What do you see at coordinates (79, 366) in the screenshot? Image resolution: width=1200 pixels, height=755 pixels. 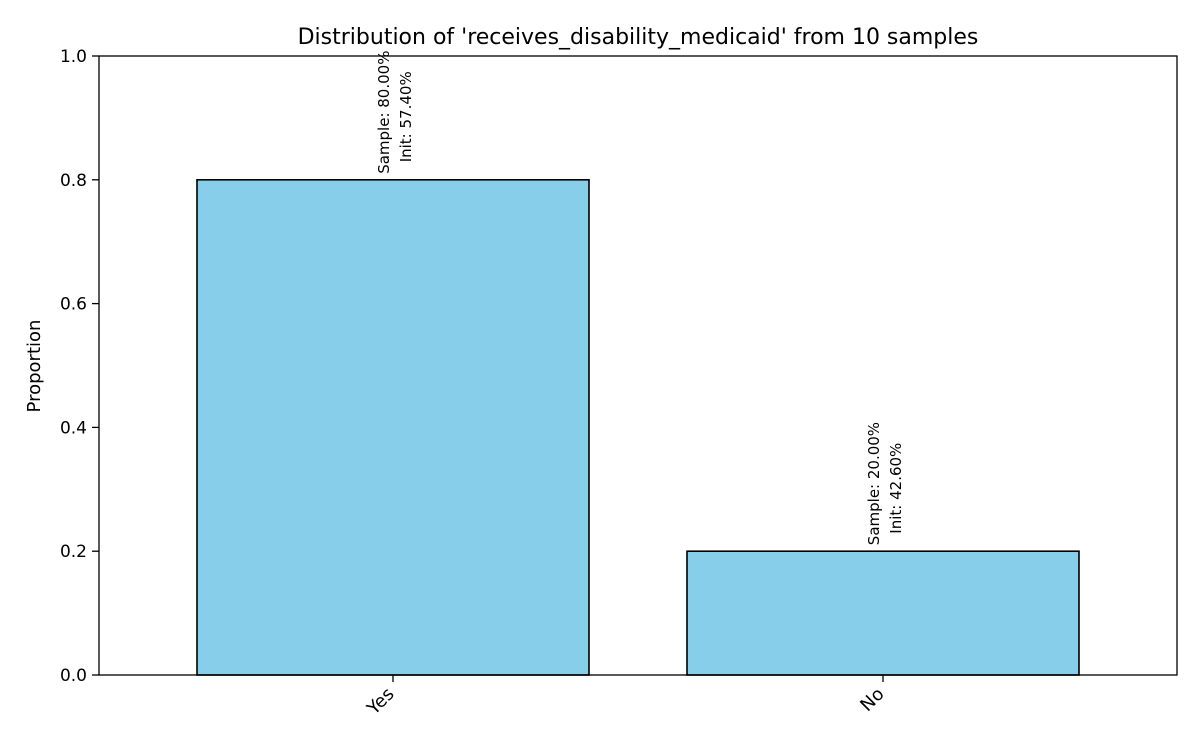 I see `y-axis-ticks: 0.0 0.2 0.4 0.6 0.8 1.0` at bounding box center [79, 366].